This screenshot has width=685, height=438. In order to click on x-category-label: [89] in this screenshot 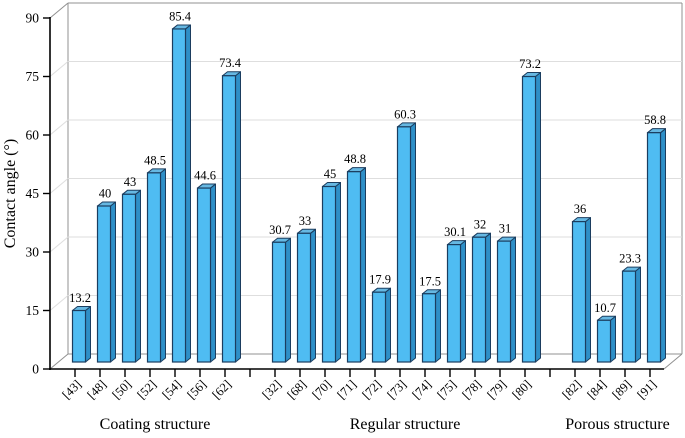, I will do `click(621, 389)`.